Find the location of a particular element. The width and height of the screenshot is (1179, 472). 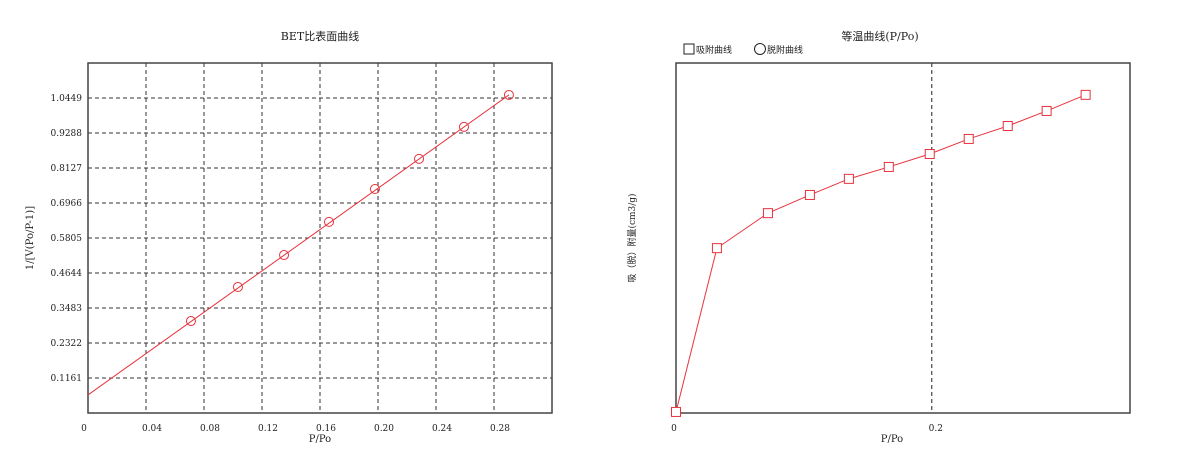

legend: 吸附曲线 脱附曲线 is located at coordinates (743, 49).